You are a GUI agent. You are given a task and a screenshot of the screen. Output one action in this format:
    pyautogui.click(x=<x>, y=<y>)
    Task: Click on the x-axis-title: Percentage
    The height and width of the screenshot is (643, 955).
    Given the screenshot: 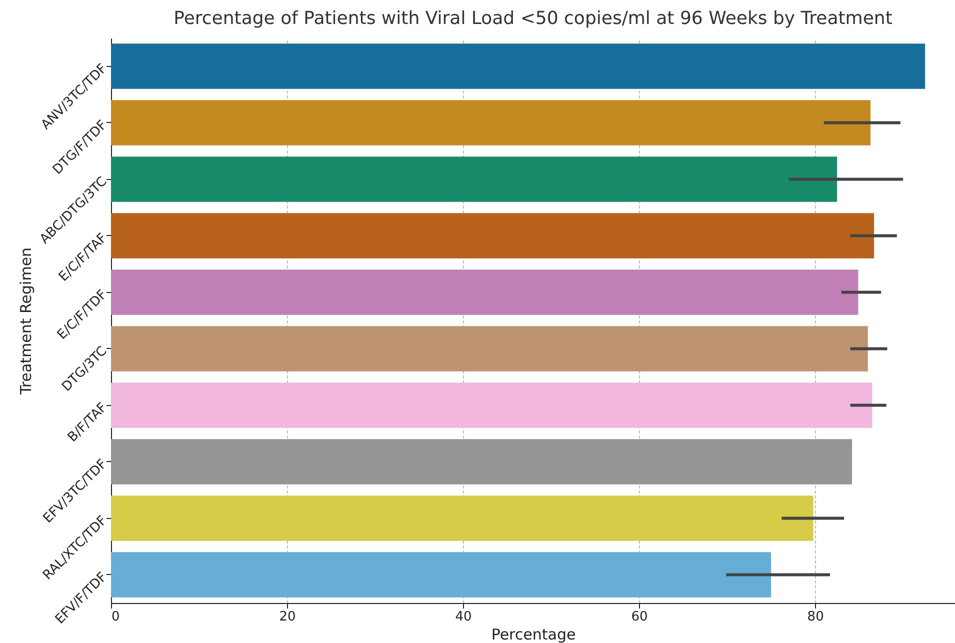 What is the action you would take?
    pyautogui.click(x=533, y=634)
    